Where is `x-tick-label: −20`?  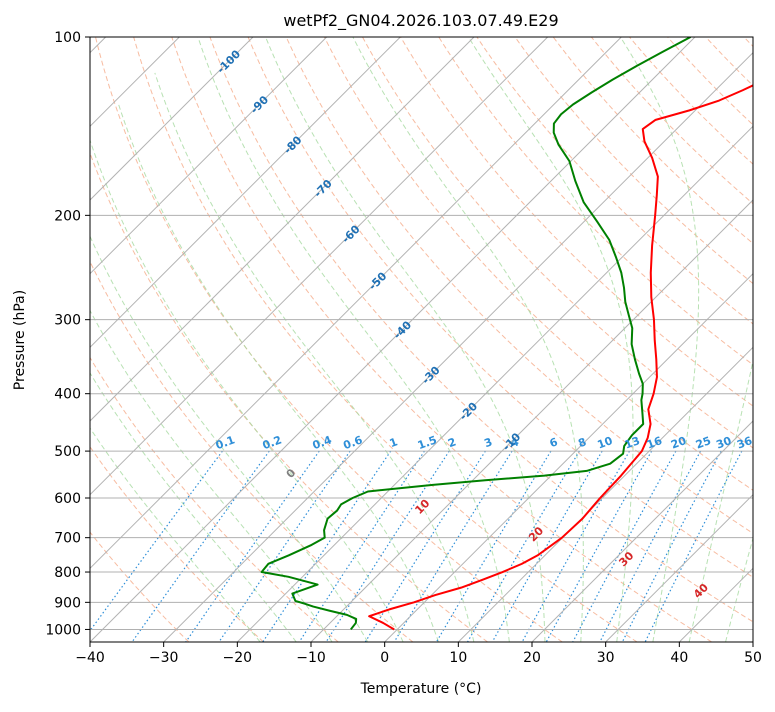
x-tick-label: −20 is located at coordinates (238, 658).